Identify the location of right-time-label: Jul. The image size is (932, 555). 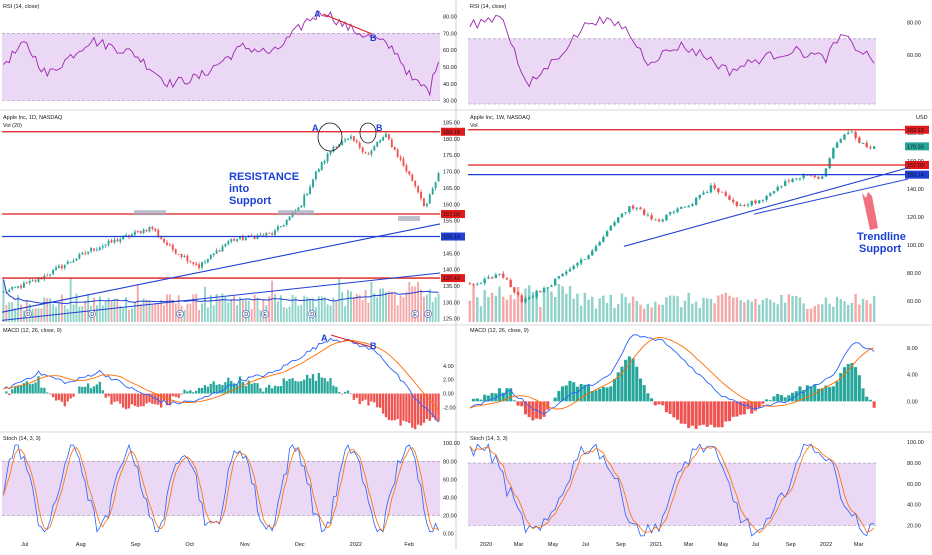
(585, 545).